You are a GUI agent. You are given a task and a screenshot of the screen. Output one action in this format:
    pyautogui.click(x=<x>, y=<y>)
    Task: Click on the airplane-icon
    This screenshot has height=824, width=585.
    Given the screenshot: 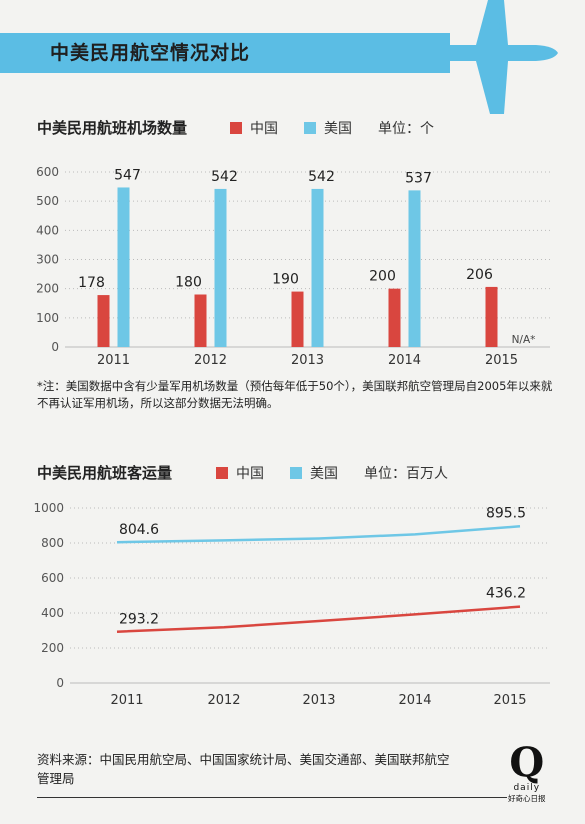 What is the action you would take?
    pyautogui.click(x=499, y=57)
    